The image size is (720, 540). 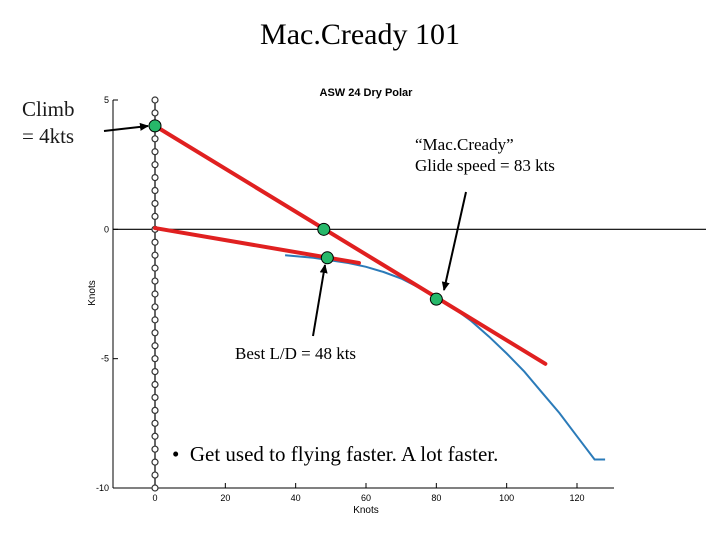 I want to click on mc-label-line1: “Mac.Cready”, so click(x=464, y=144).